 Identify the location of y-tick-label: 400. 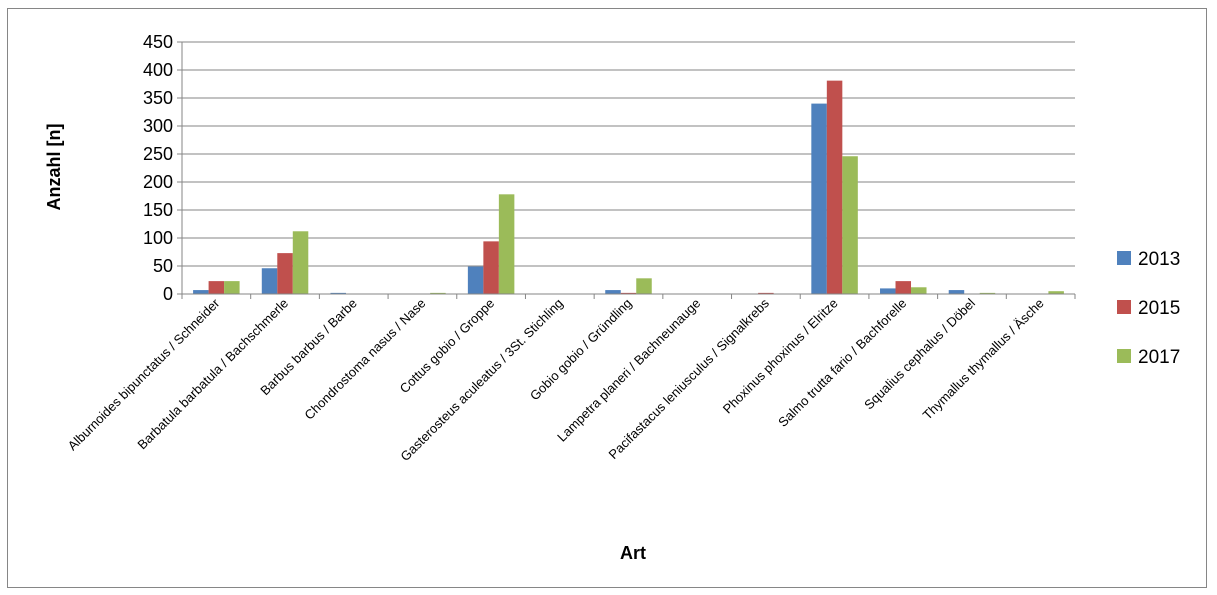
(158, 70).